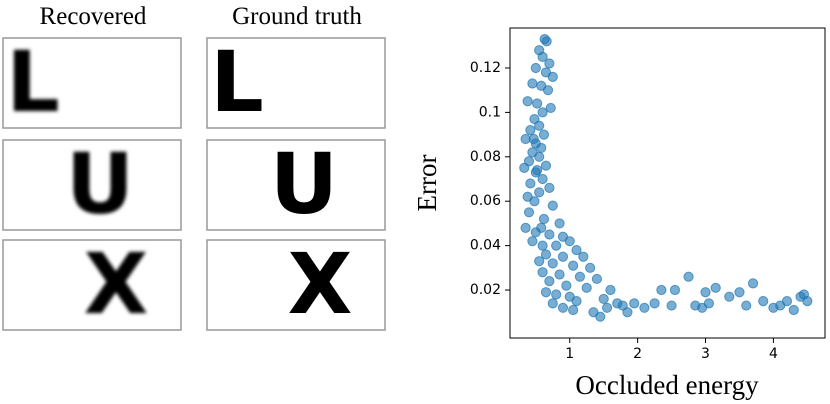  What do you see at coordinates (93, 16) in the screenshot?
I see `column-header: Recovered` at bounding box center [93, 16].